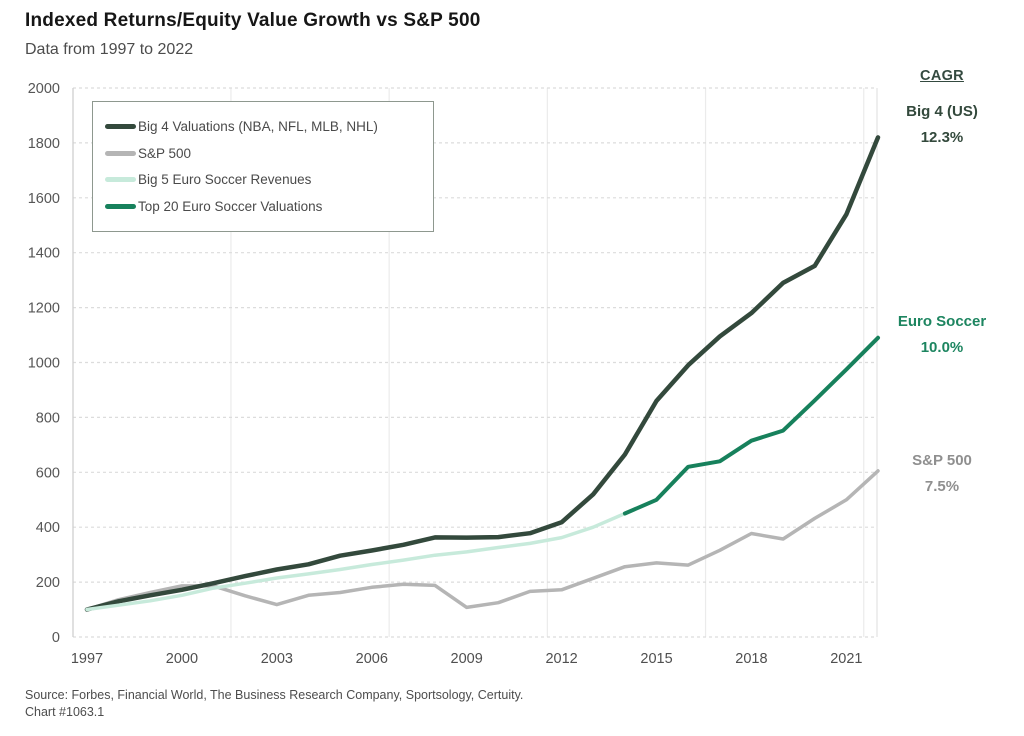 The width and height of the screenshot is (1024, 736). What do you see at coordinates (182, 659) in the screenshot?
I see `x-axis-tick-label: 2000` at bounding box center [182, 659].